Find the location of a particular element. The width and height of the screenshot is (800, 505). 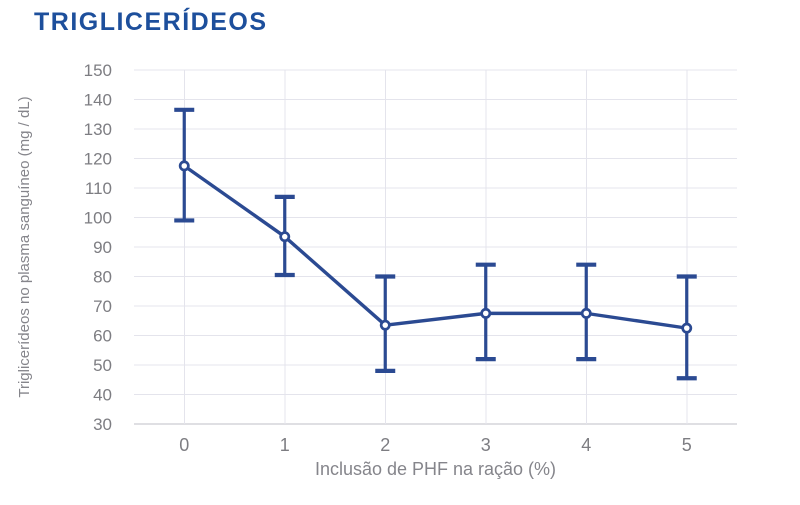

y-tick-label: 70 is located at coordinates (102, 306).